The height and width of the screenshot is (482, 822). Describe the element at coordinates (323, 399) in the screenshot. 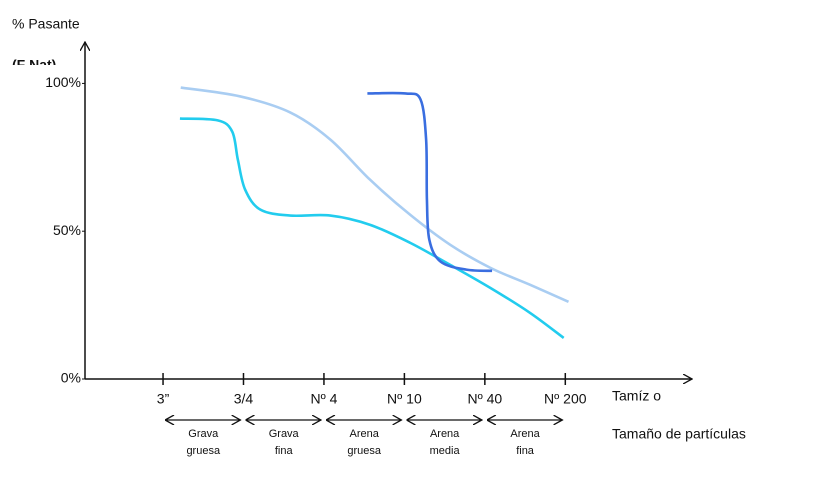

I see `x-tick-label: Nº 4` at that location.